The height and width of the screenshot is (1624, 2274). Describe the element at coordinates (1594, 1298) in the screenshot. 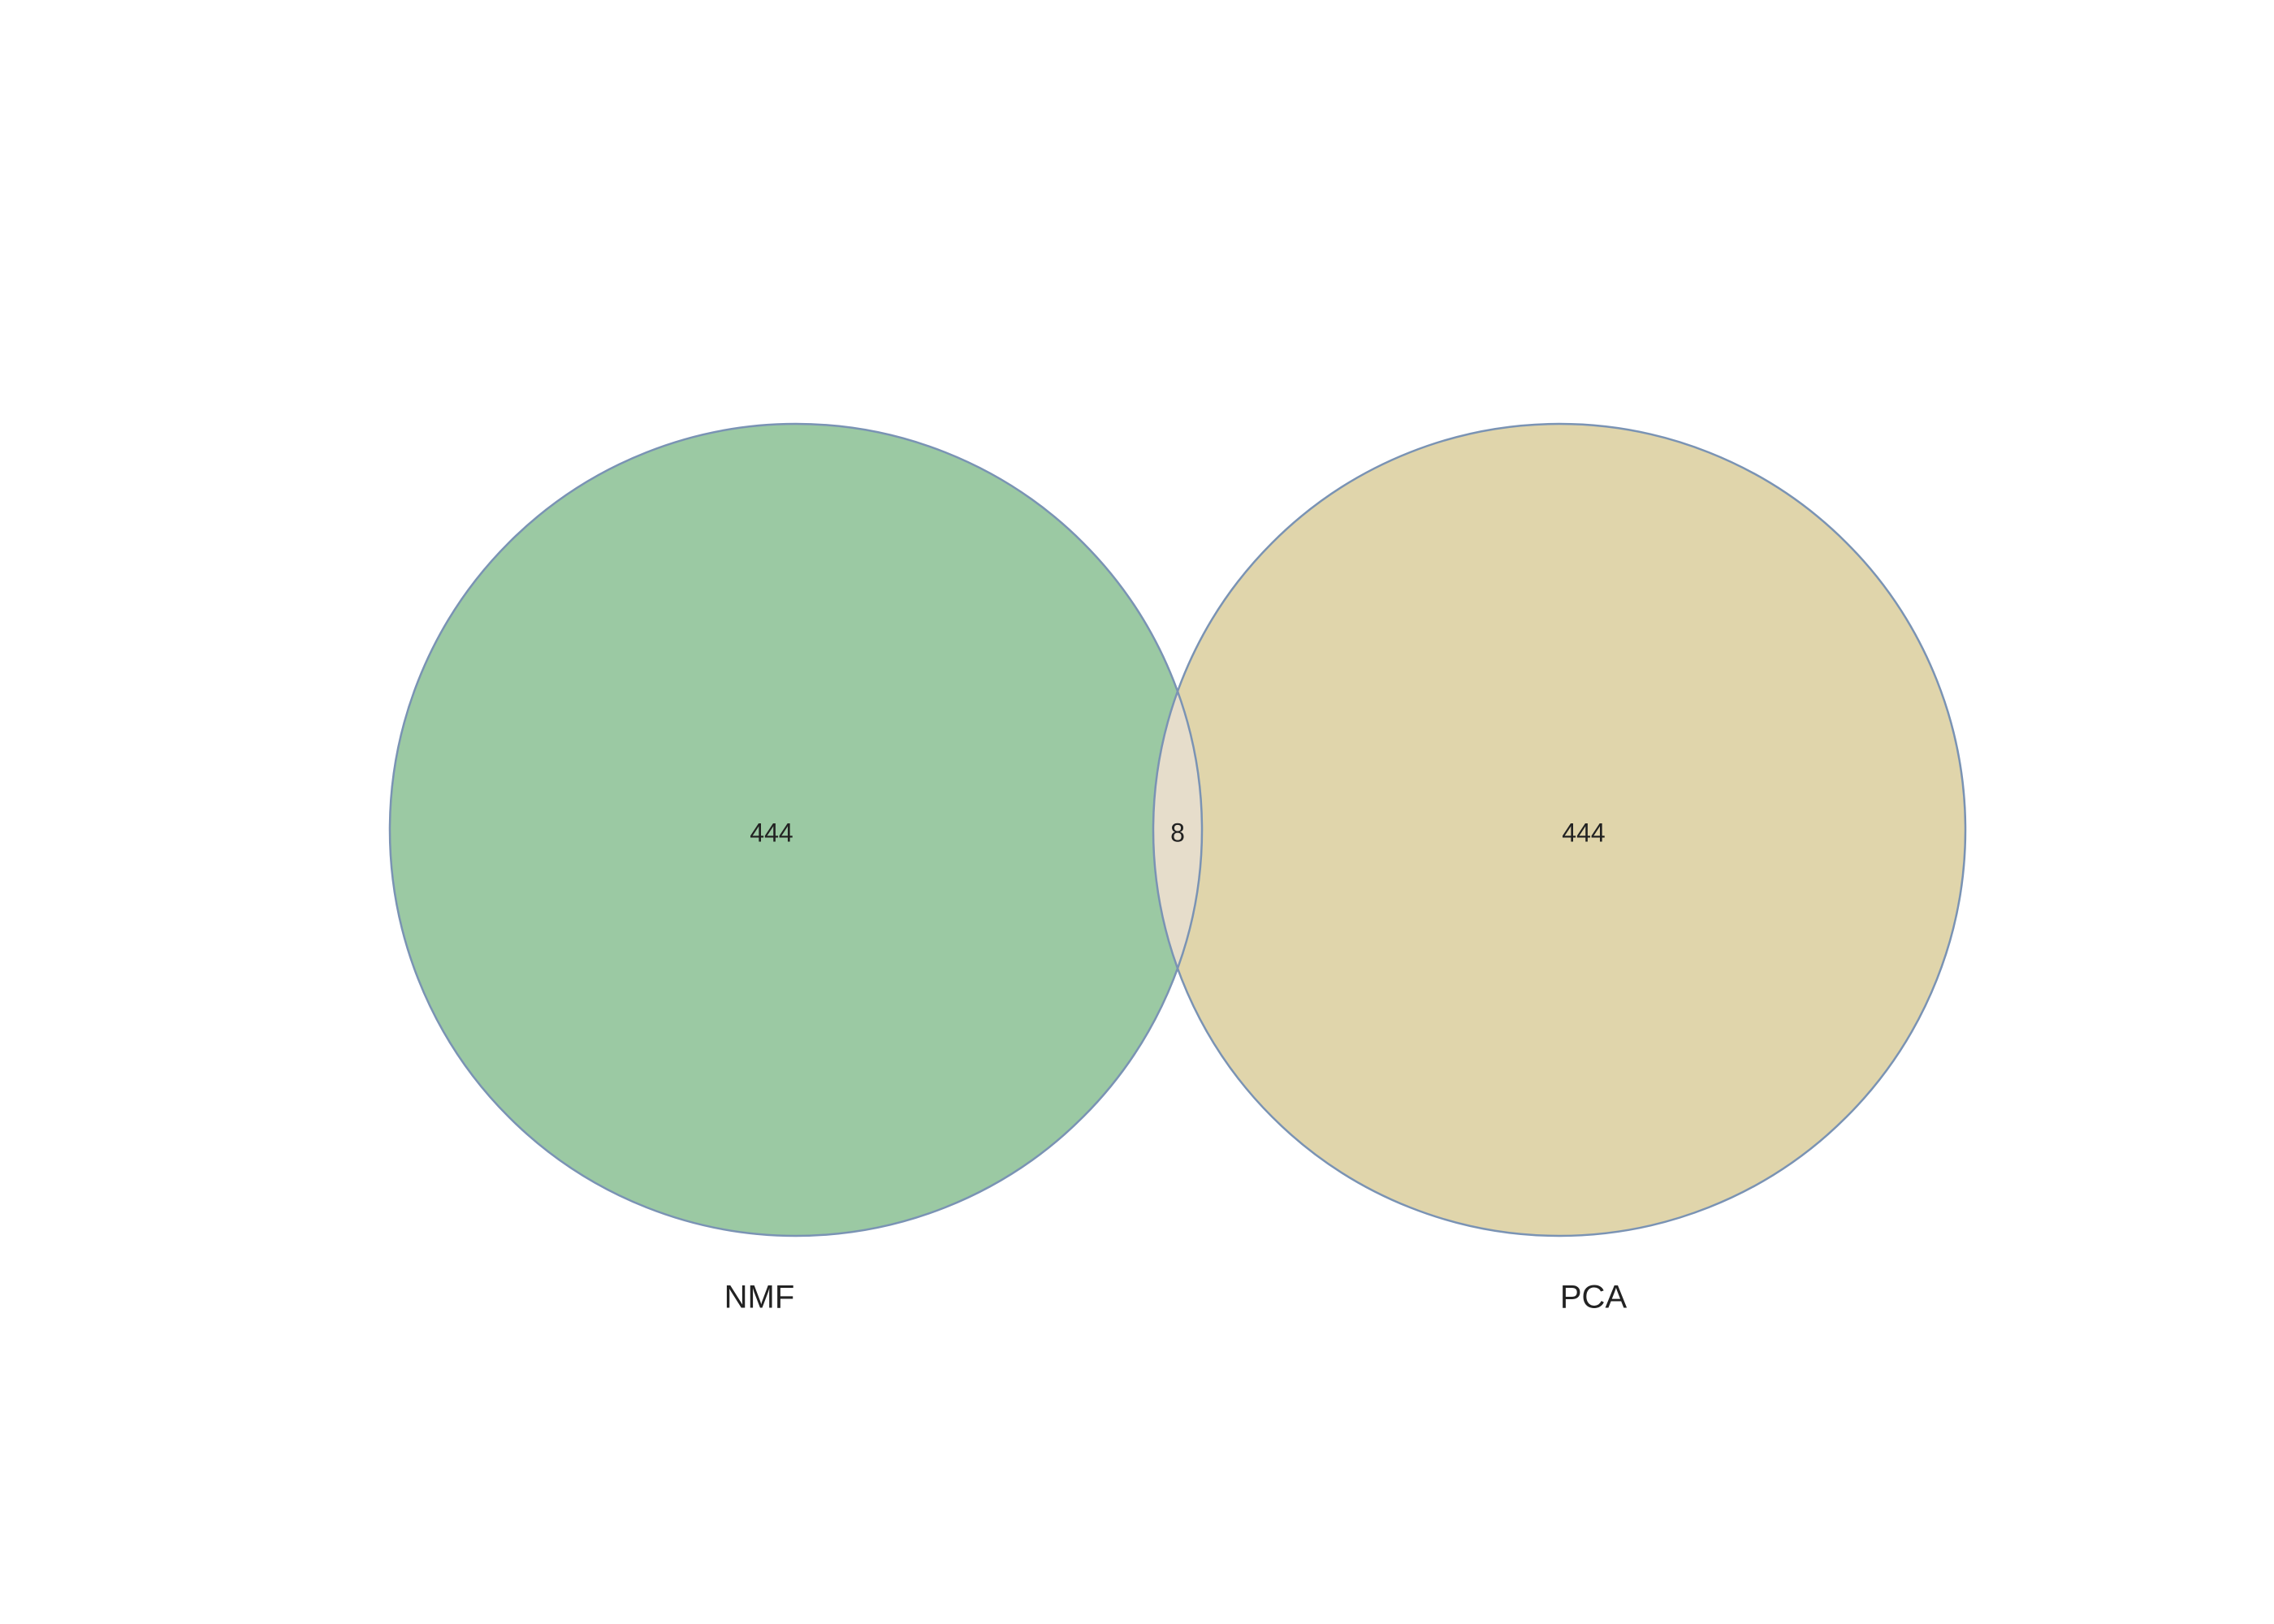

I see `pca-set-label: PCA` at that location.